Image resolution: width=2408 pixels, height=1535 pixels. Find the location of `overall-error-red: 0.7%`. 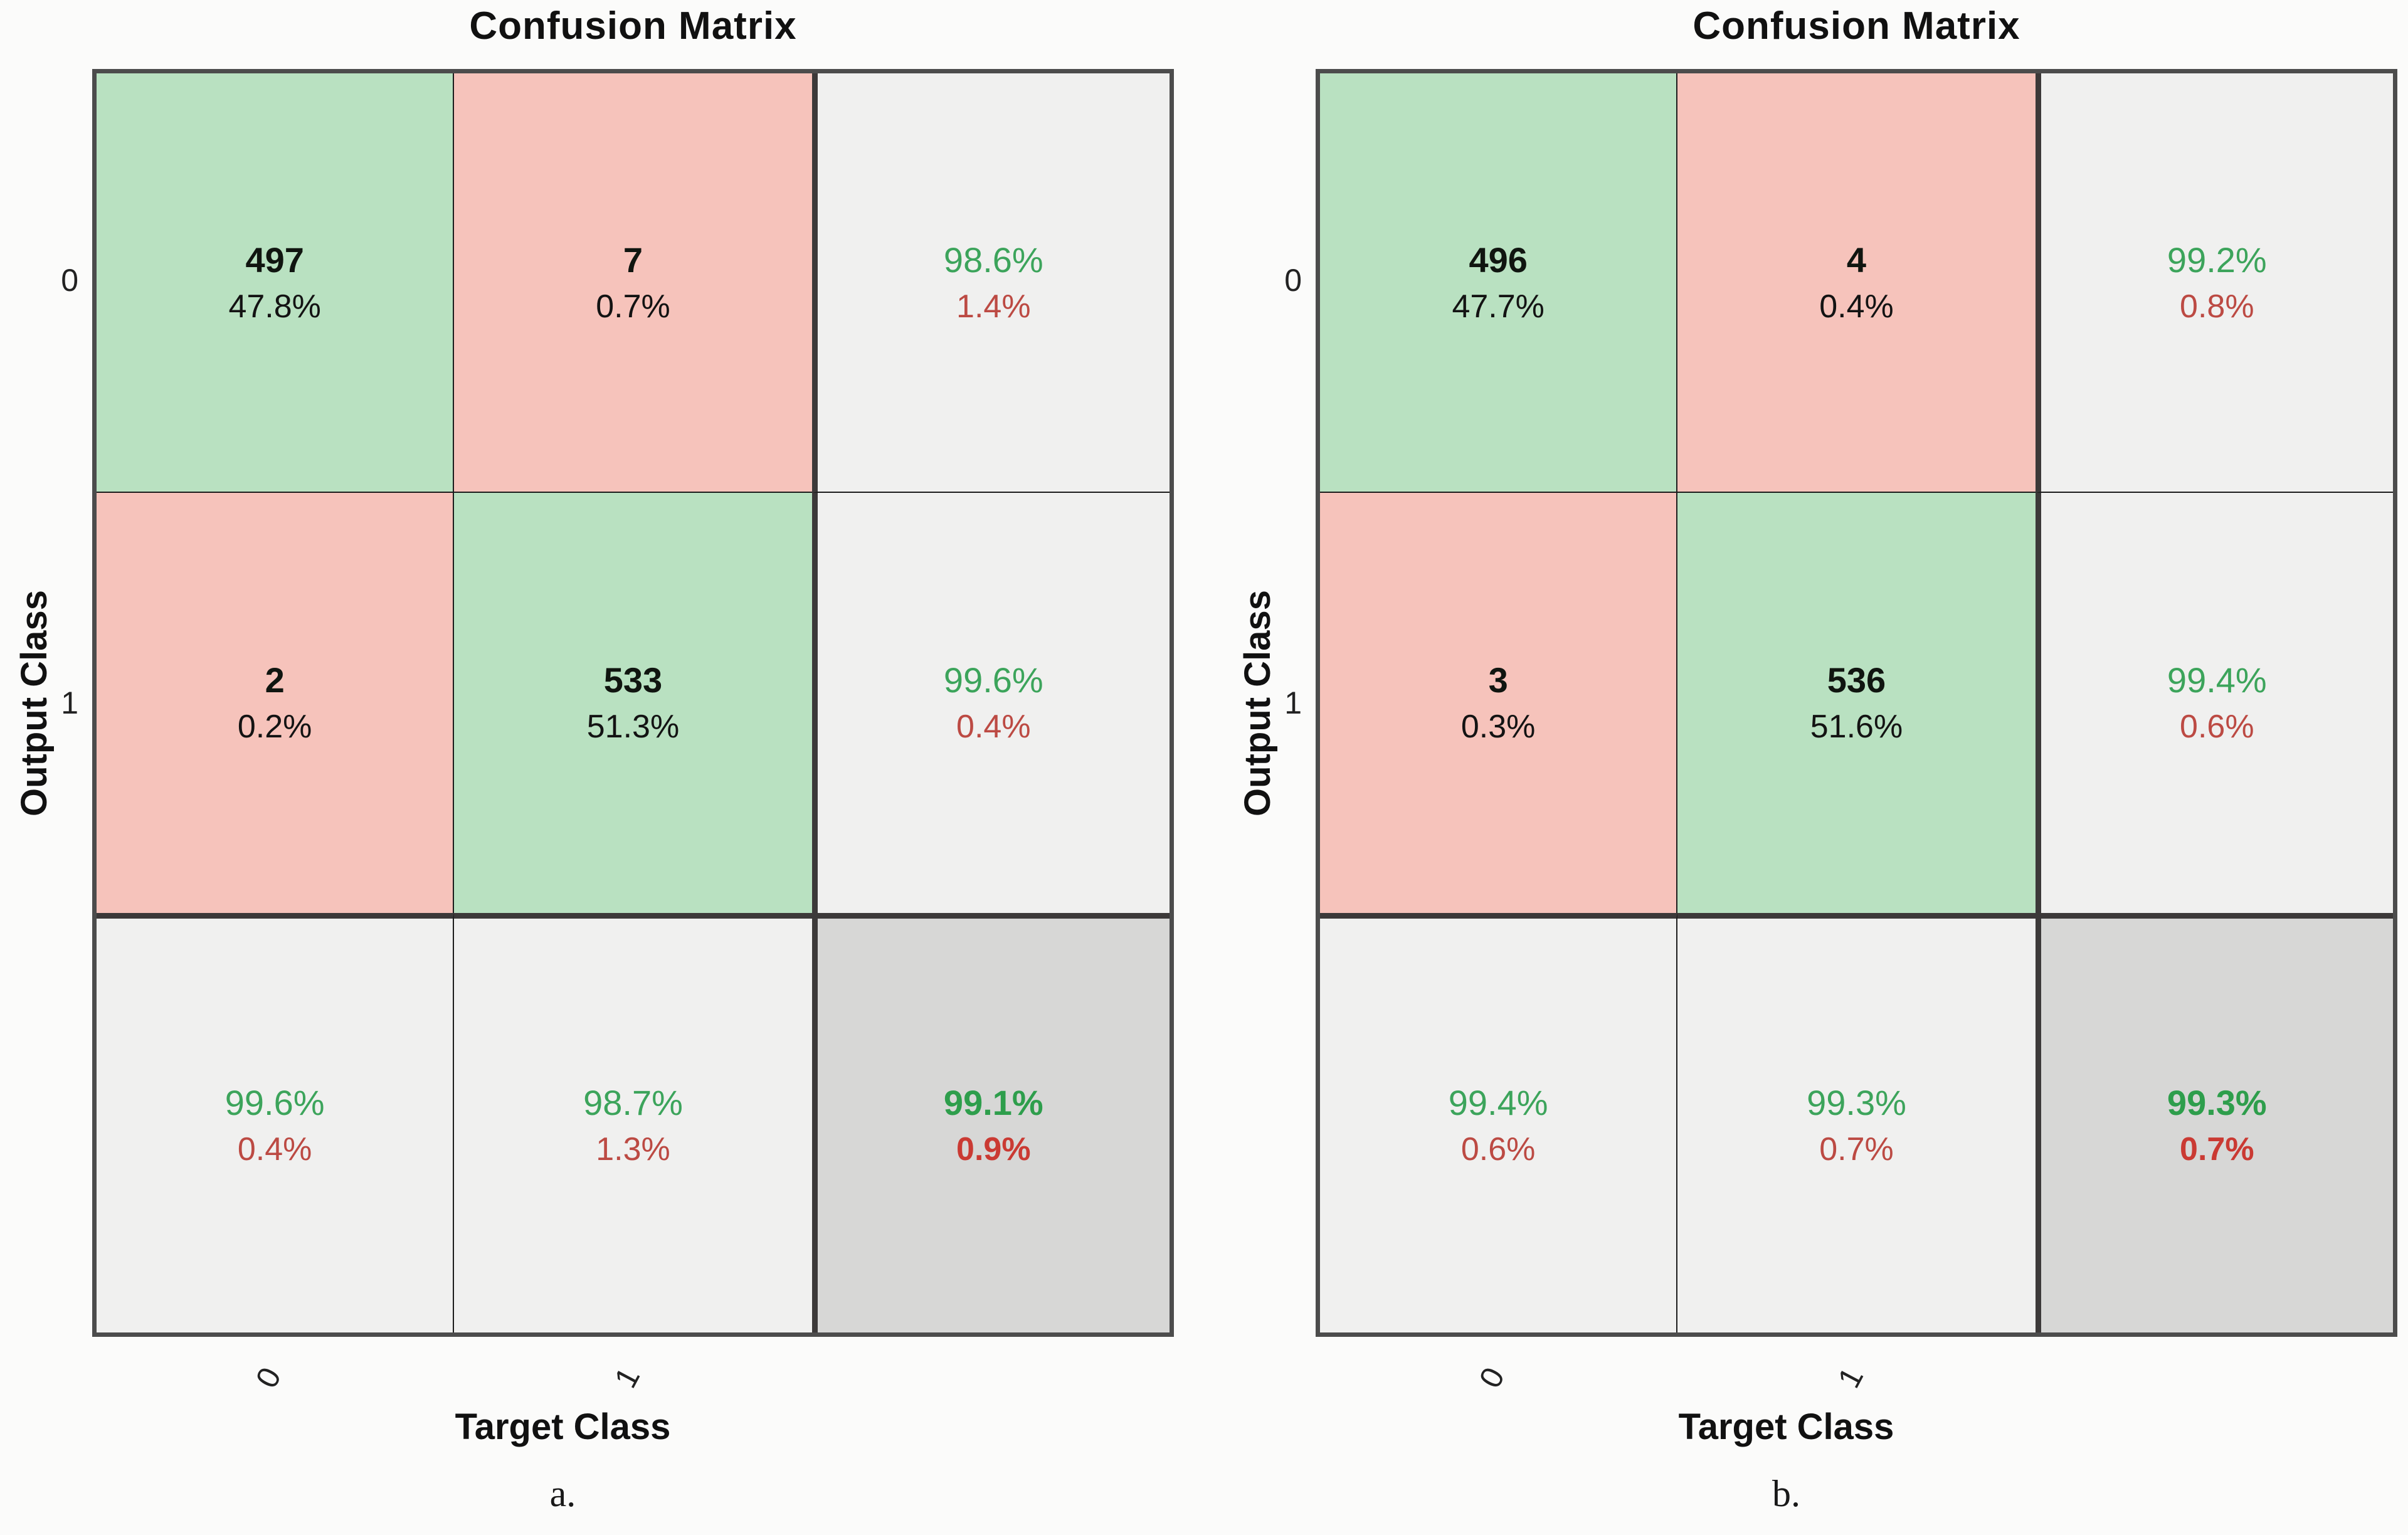

overall-error-red: 0.7% is located at coordinates (2217, 1149).